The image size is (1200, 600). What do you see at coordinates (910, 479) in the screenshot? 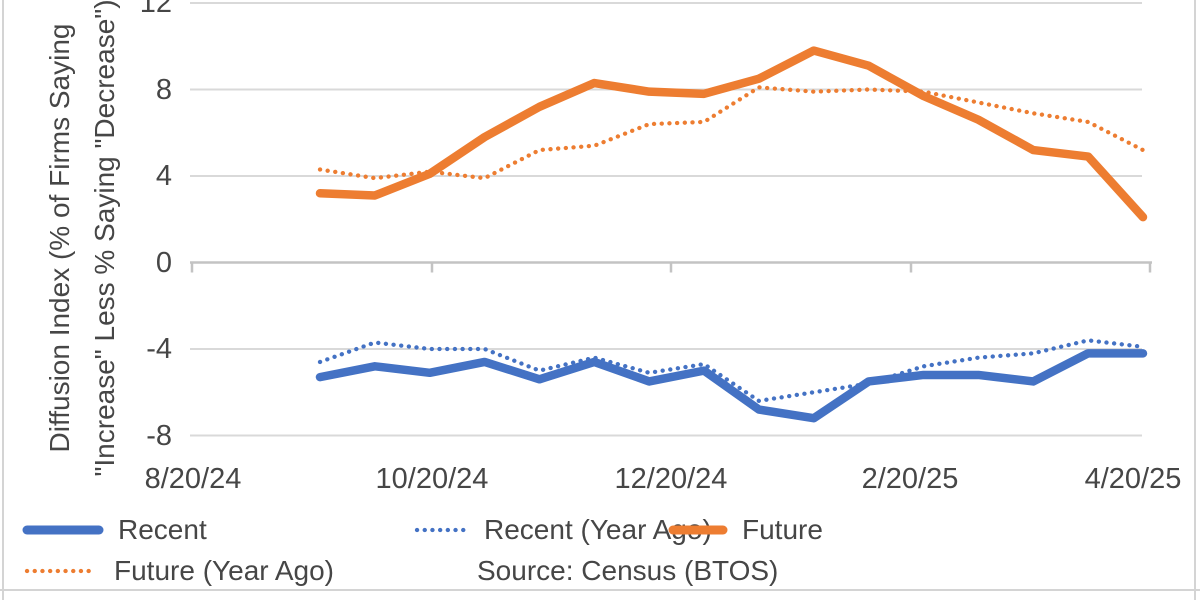
I see `x-tick-label-3: 2/20/25` at bounding box center [910, 479].